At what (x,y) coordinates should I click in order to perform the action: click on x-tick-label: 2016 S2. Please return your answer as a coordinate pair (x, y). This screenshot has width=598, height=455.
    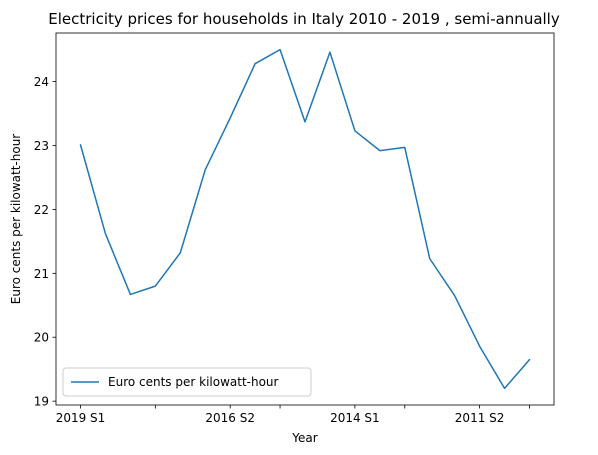
    Looking at the image, I should click on (230, 418).